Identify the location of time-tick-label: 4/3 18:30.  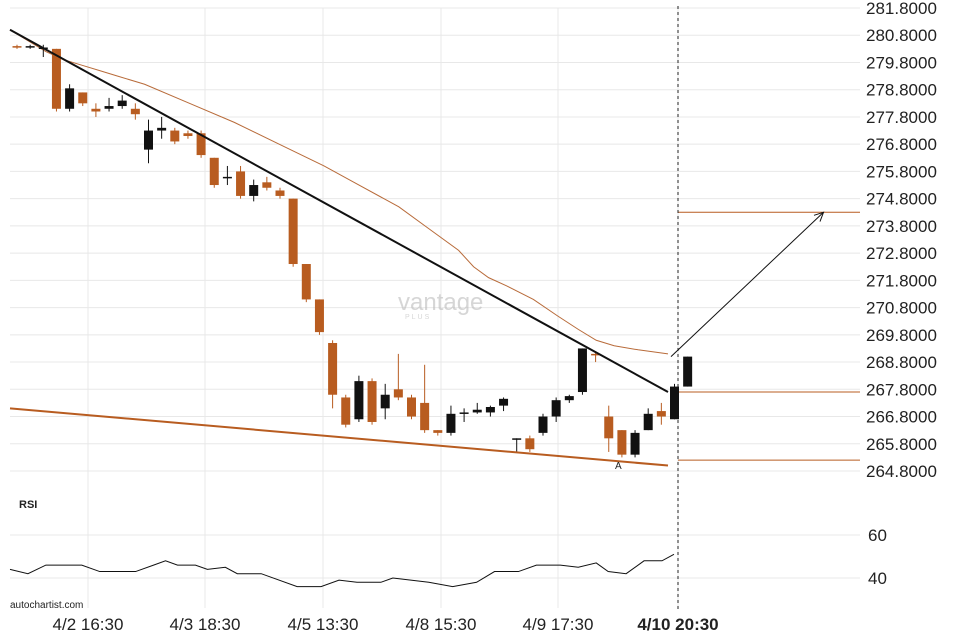
(205, 624).